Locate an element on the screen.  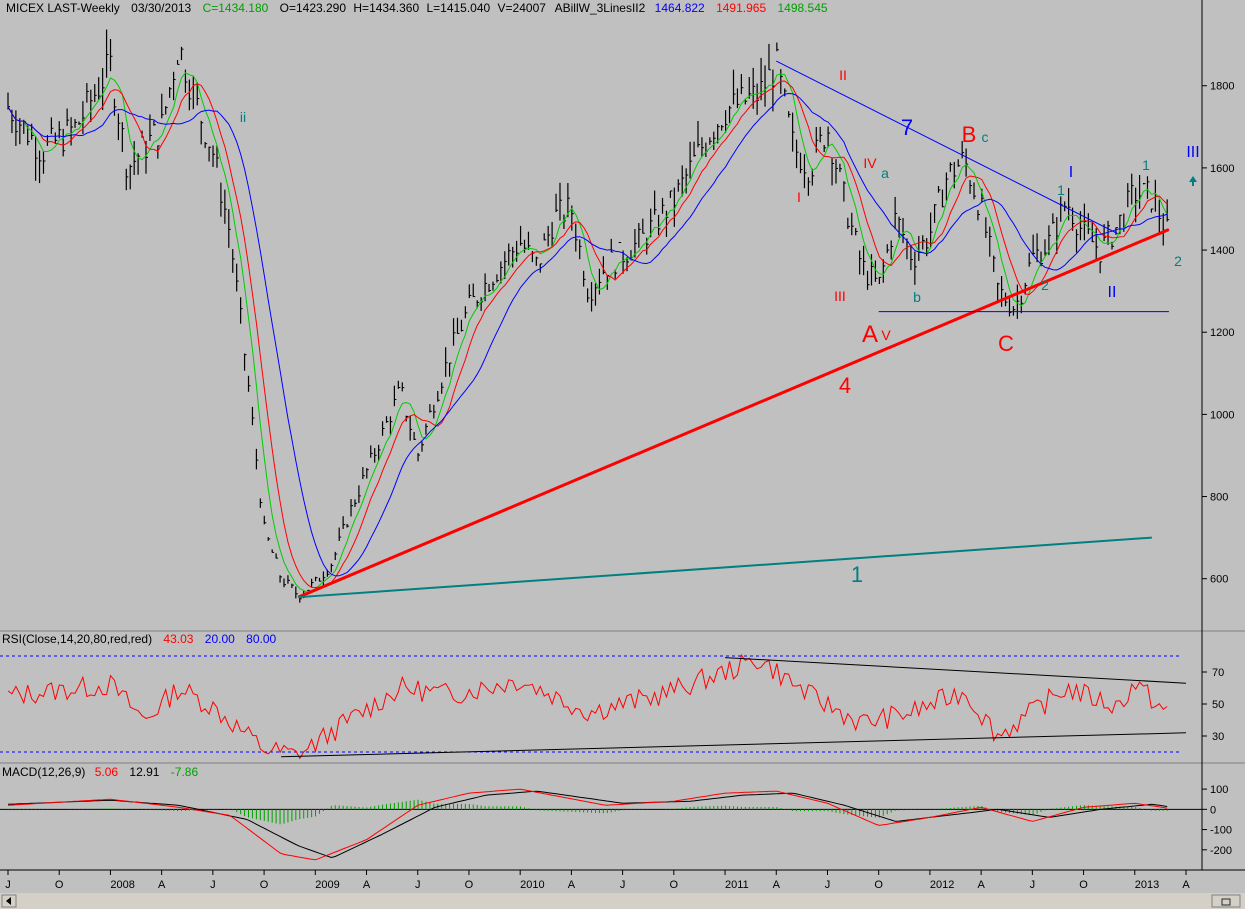
price-ytick-label: 1000 is located at coordinates (1222, 415).